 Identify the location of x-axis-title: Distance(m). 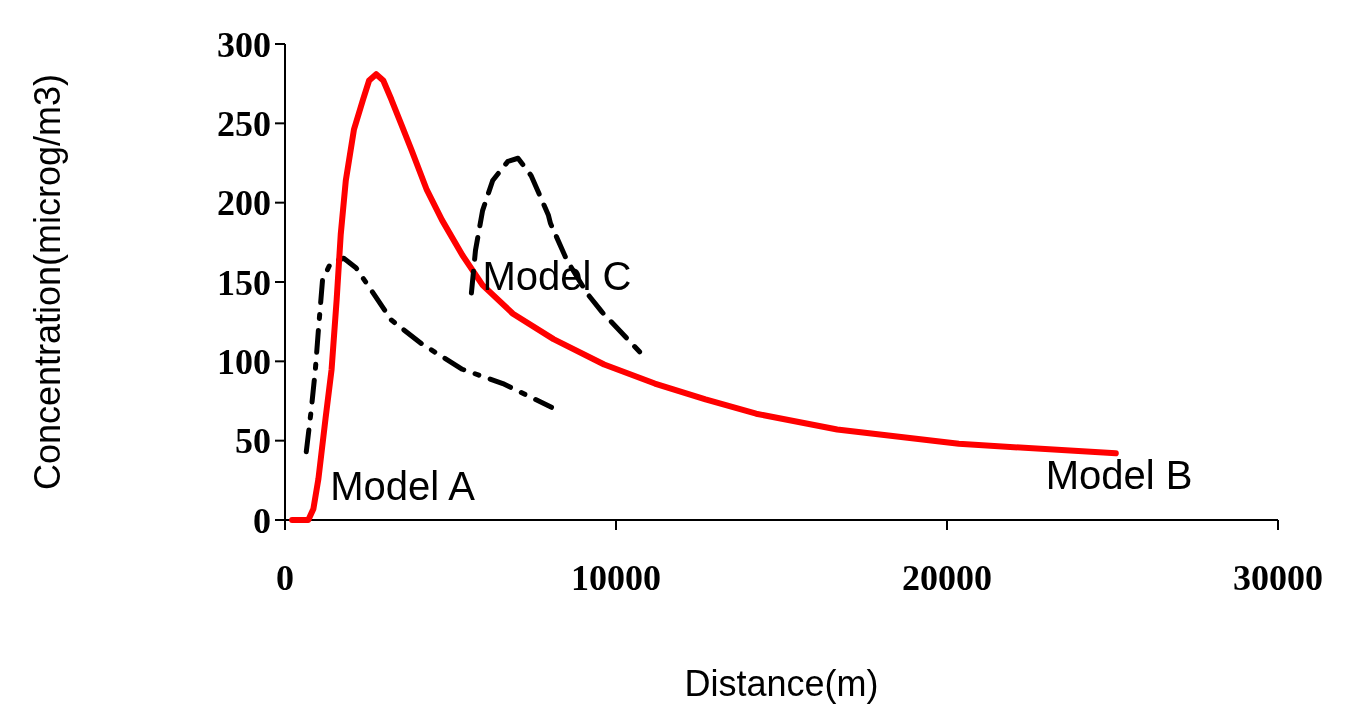
(781, 683).